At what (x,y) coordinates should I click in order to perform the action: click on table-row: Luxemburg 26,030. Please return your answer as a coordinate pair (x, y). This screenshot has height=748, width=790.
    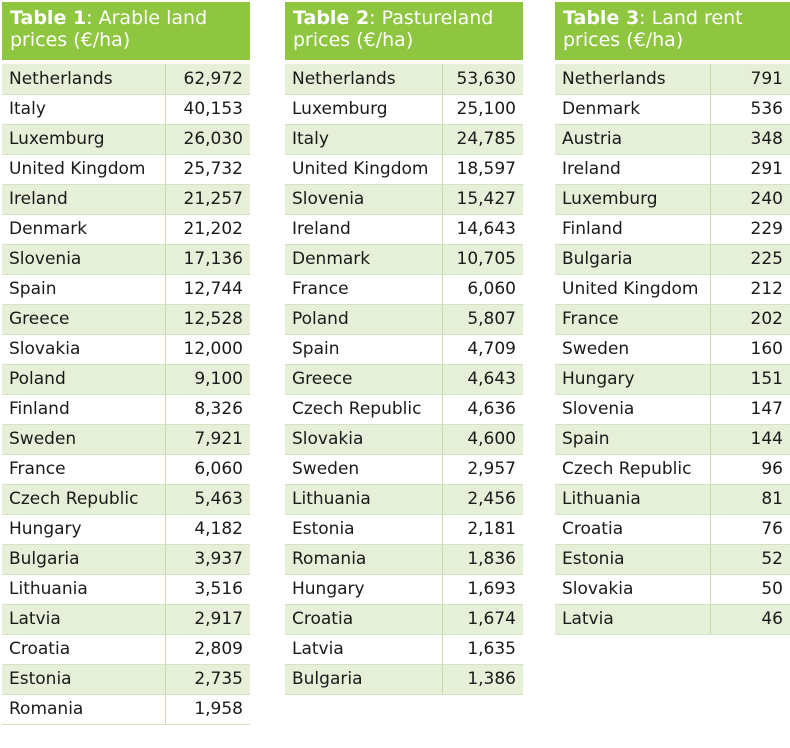
    Looking at the image, I should click on (126, 139).